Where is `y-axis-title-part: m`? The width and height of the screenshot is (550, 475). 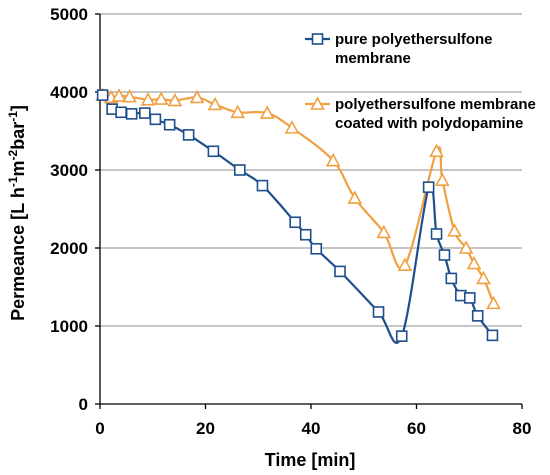 y-axis-title-part: m is located at coordinates (18, 168).